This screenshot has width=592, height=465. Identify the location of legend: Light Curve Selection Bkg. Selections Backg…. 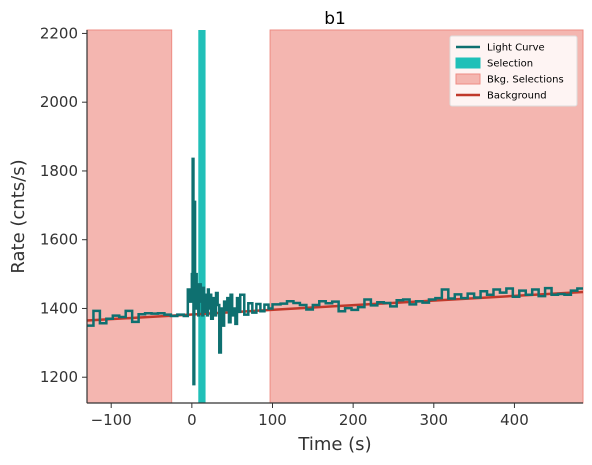
(513, 71).